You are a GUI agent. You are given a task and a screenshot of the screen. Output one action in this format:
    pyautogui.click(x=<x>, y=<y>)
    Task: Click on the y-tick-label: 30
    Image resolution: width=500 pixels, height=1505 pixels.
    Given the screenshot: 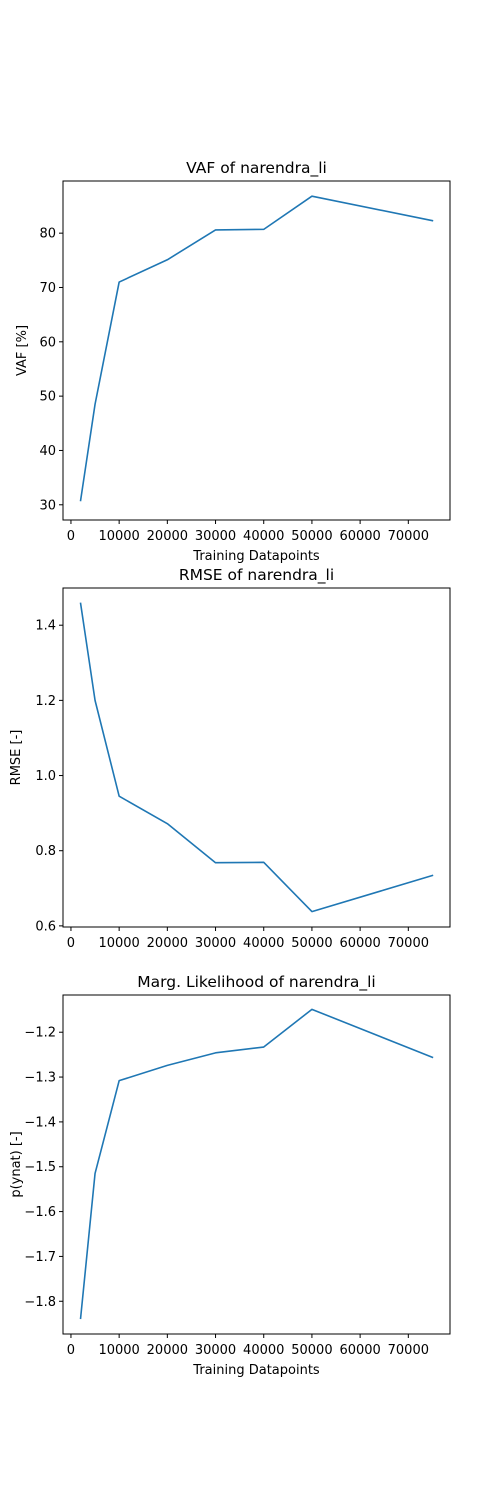 What is the action you would take?
    pyautogui.click(x=47, y=505)
    